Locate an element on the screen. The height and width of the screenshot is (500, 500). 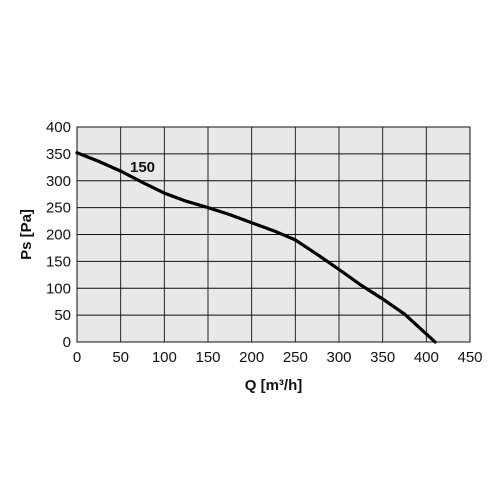
x-tick-label: 450 is located at coordinates (469, 357).